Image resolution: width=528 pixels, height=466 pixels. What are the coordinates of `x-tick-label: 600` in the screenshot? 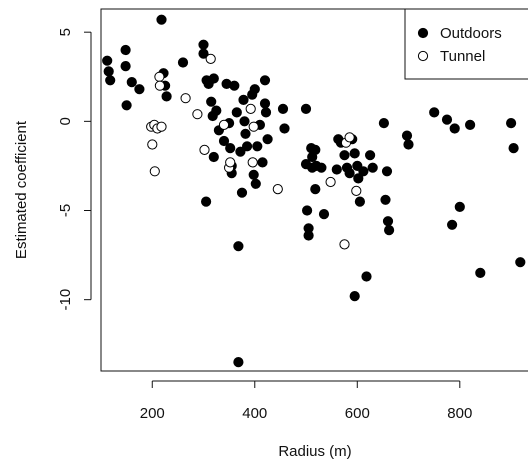 It's located at (357, 413).